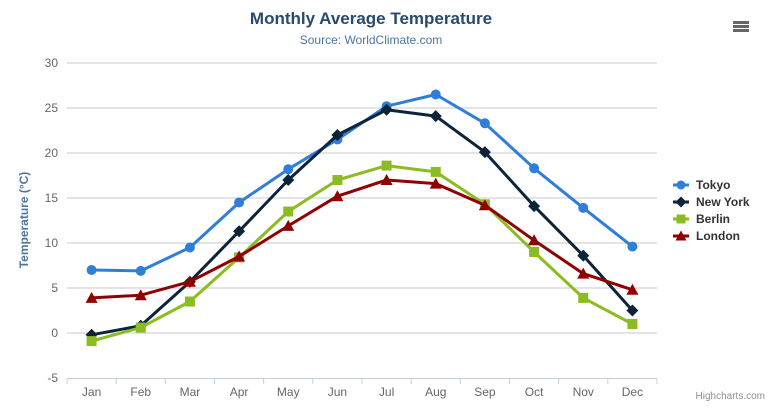 The width and height of the screenshot is (769, 416). I want to click on x-axis-label: May, so click(288, 392).